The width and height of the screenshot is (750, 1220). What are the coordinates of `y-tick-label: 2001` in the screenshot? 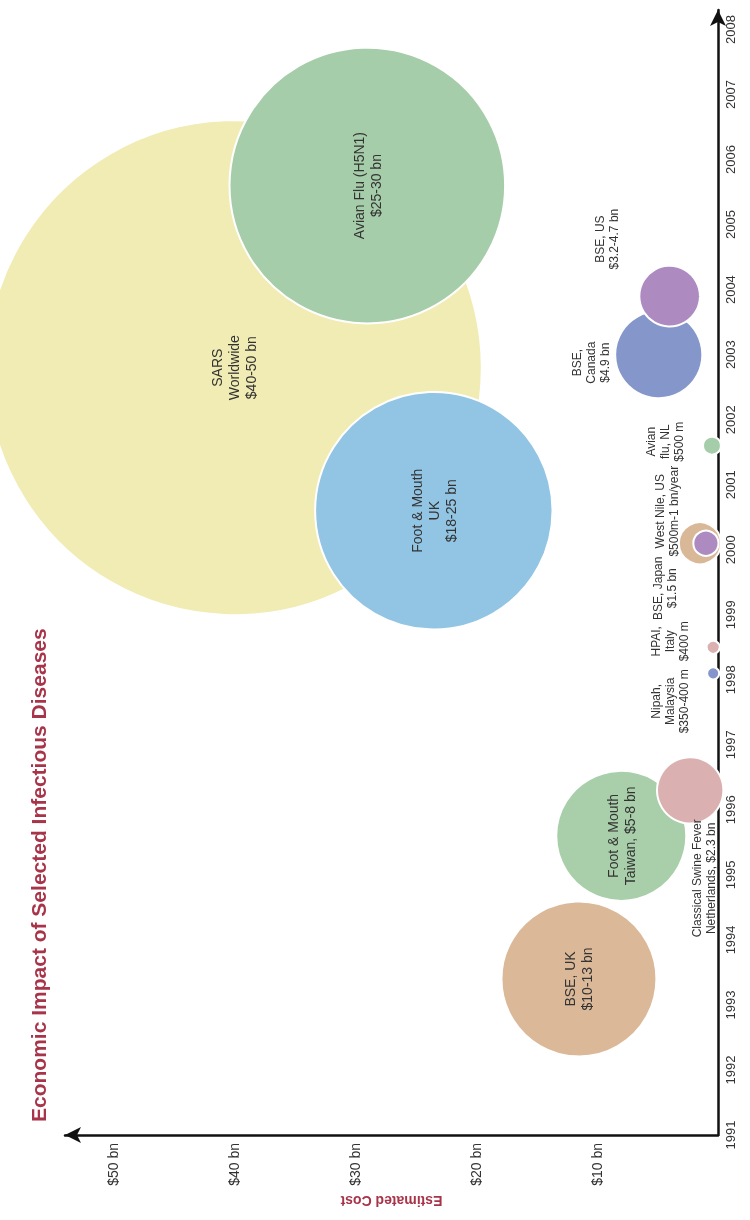 It's located at (730, 485).